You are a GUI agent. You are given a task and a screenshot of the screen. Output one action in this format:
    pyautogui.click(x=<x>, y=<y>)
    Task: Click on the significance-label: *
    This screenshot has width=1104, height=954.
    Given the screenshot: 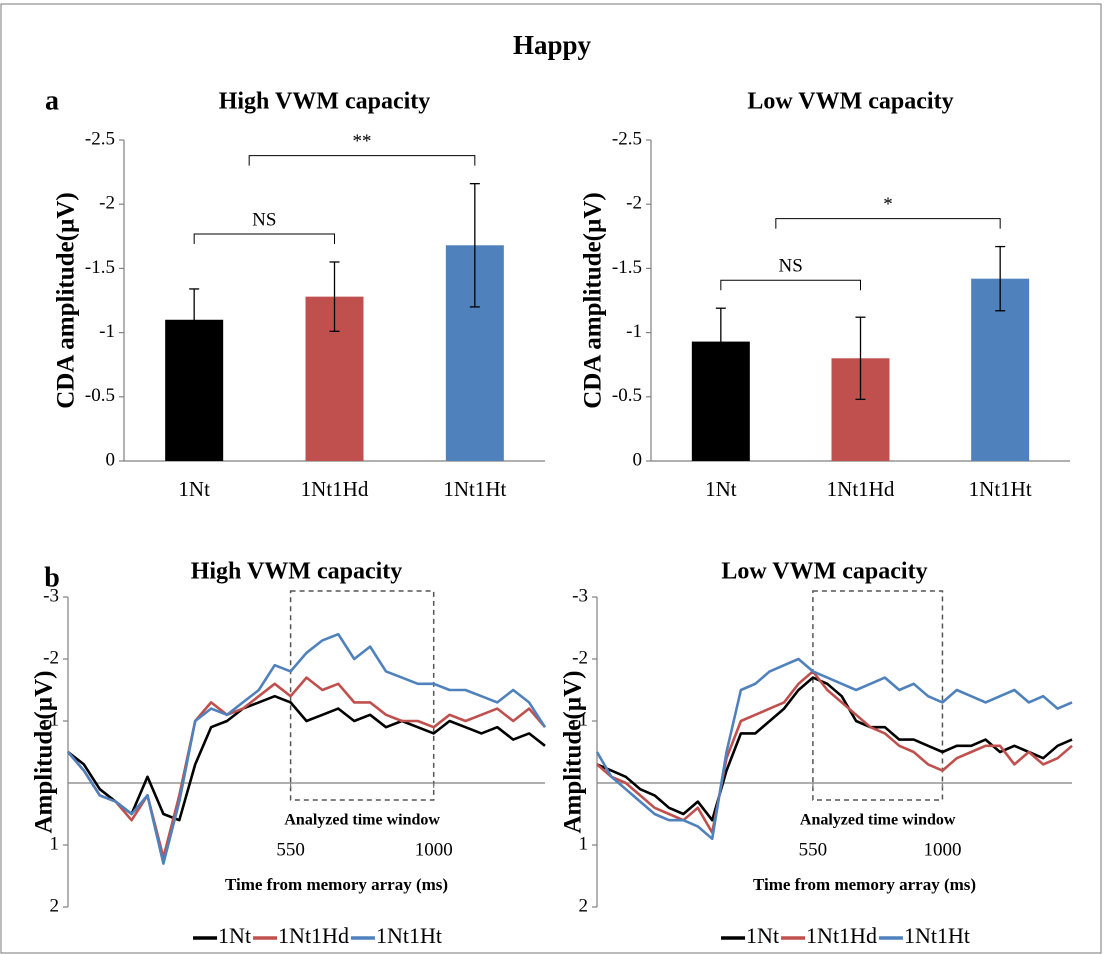 What is the action you would take?
    pyautogui.click(x=888, y=204)
    